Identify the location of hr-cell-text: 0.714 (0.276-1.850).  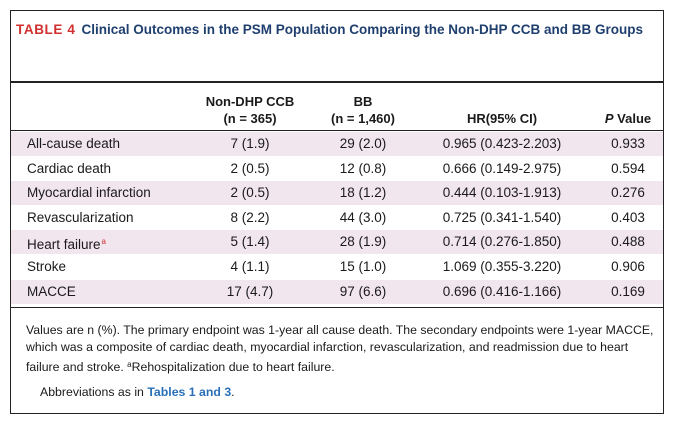
(502, 242).